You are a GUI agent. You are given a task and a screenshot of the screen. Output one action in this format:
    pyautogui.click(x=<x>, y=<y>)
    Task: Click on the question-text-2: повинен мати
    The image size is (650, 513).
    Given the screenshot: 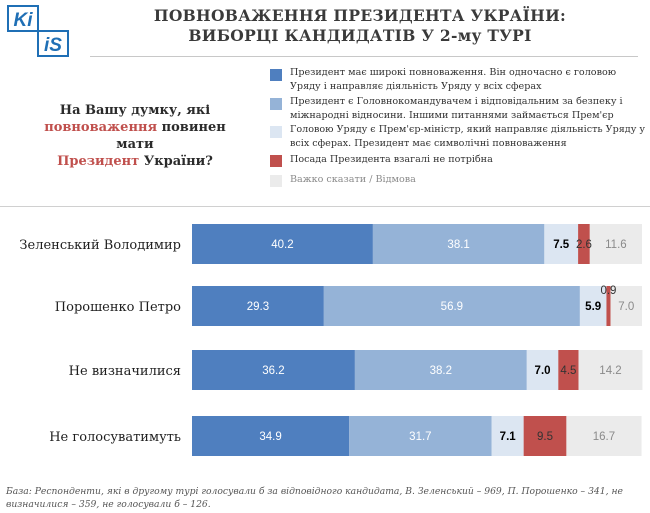 What is the action you would take?
    pyautogui.click(x=171, y=136)
    